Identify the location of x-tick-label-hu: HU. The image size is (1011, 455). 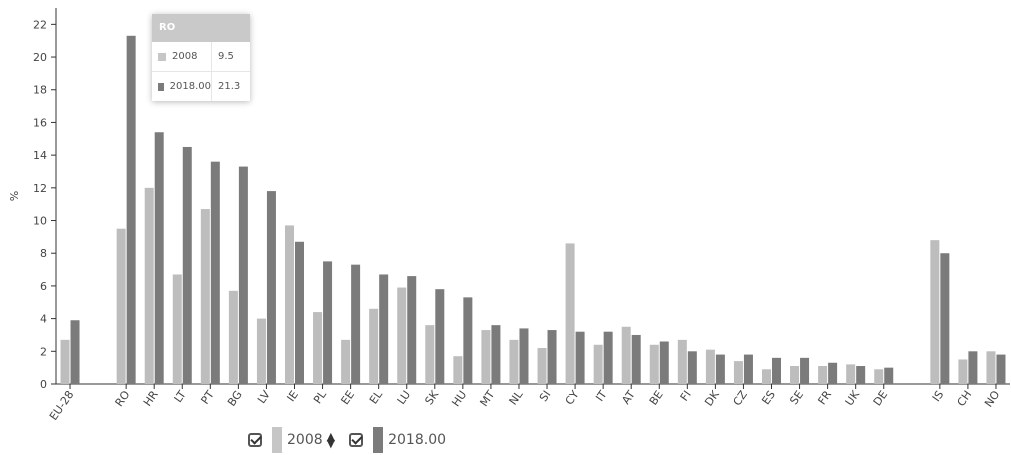
(459, 398).